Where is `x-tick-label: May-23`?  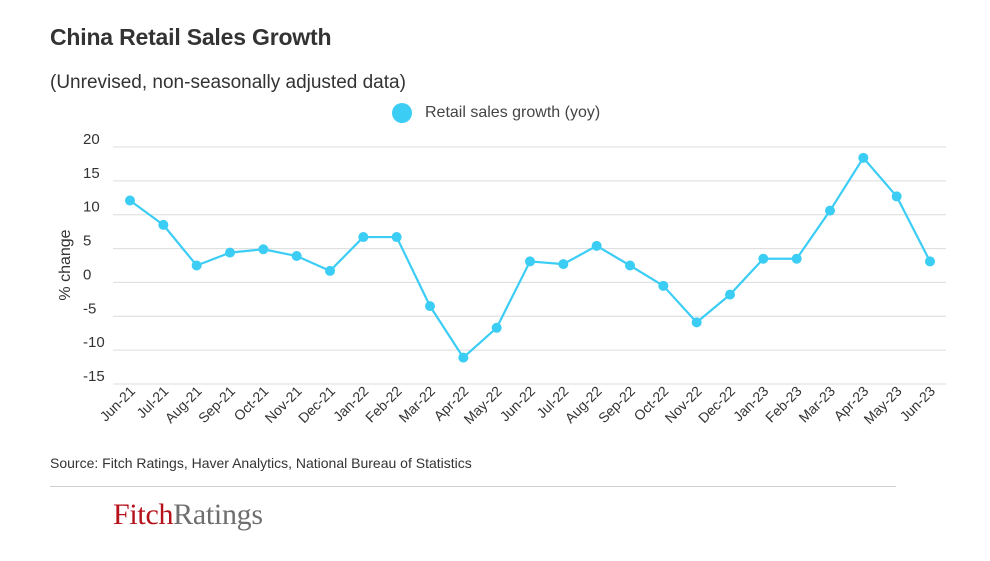
x-tick-label: May-23 is located at coordinates (882, 405).